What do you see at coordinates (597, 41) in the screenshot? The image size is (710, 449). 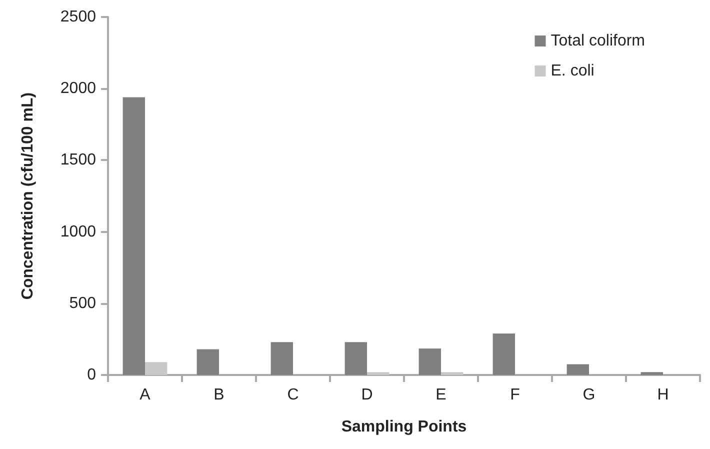 I see `legend-label: Total coliform` at bounding box center [597, 41].